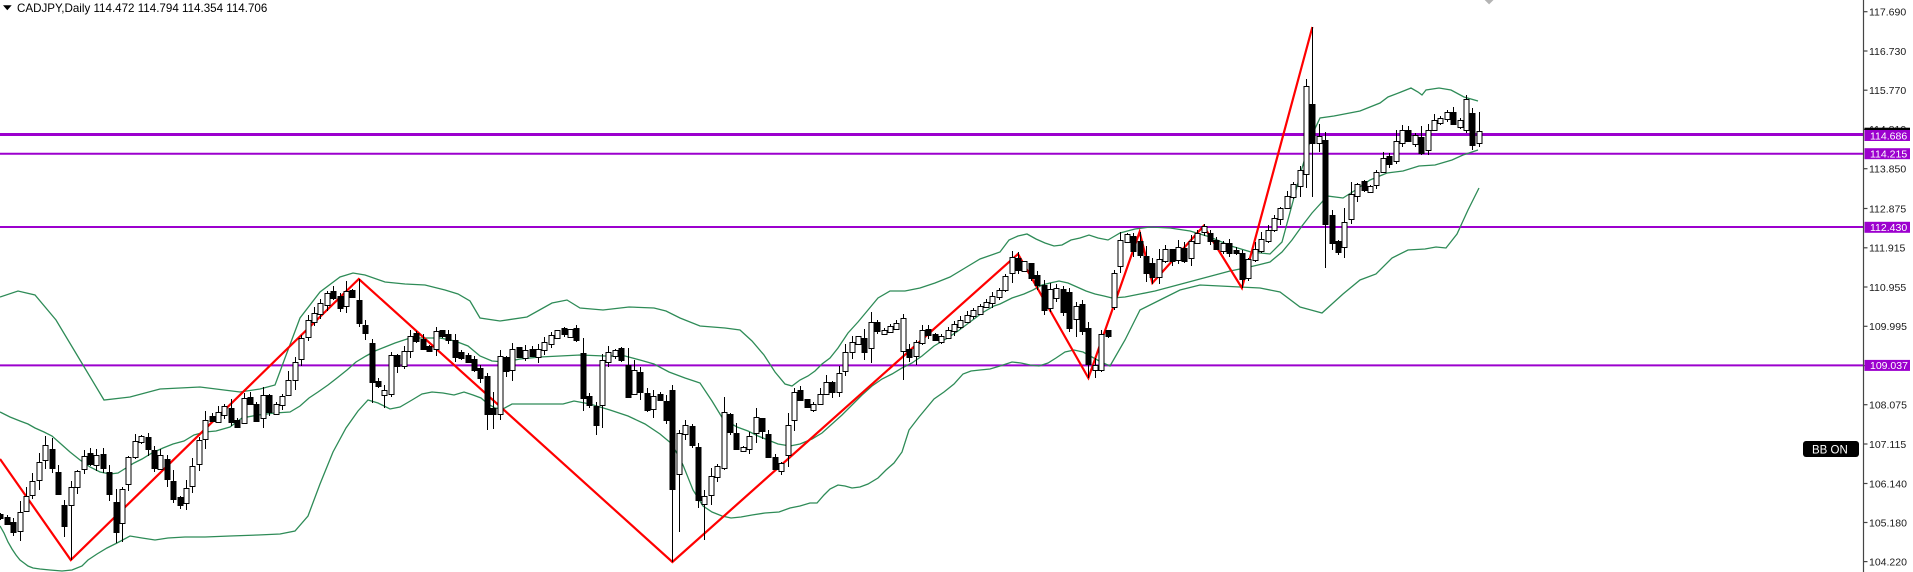 The height and width of the screenshot is (572, 1913). What do you see at coordinates (1889, 366) in the screenshot?
I see `svg-text: 109.037` at bounding box center [1889, 366].